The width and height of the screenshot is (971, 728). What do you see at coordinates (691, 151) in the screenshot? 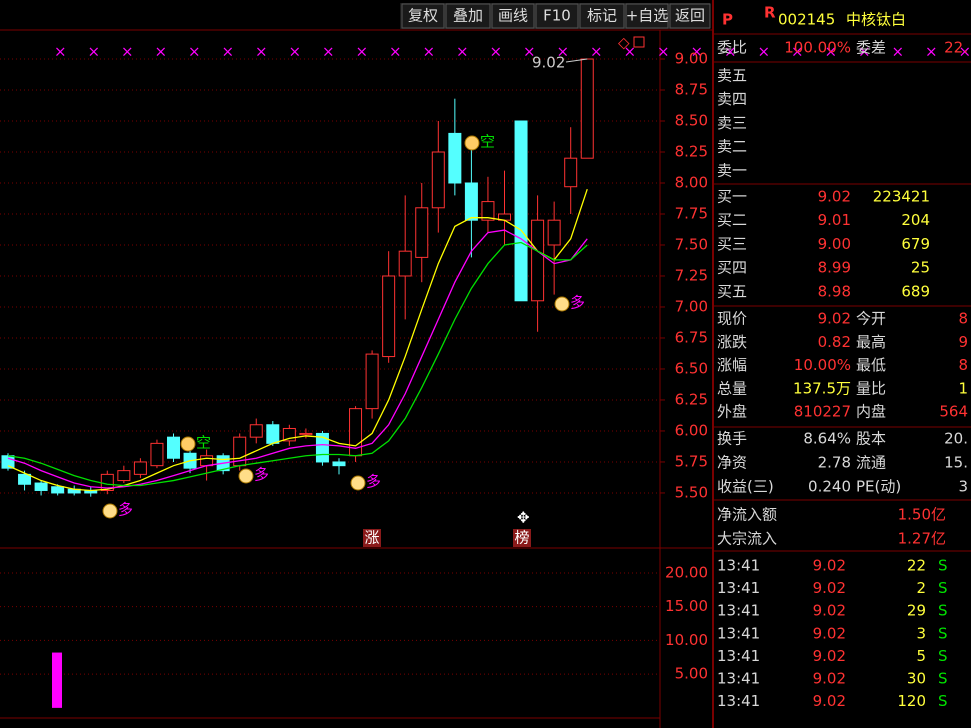
I see `y-tick-label: 8.25` at bounding box center [691, 151].